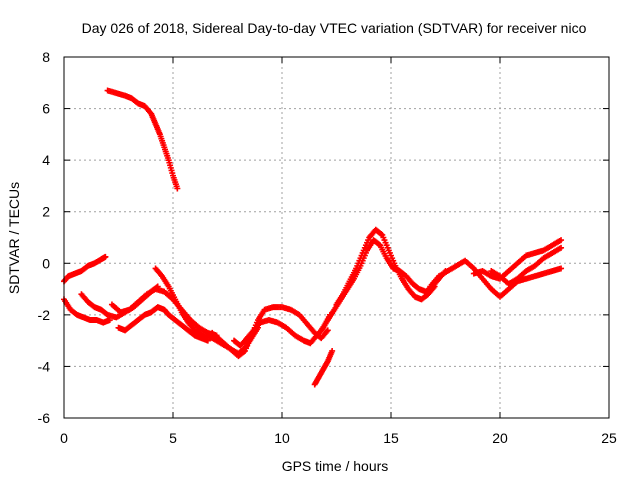 The height and width of the screenshot is (480, 640). I want to click on x-tick-label: 20, so click(500, 438).